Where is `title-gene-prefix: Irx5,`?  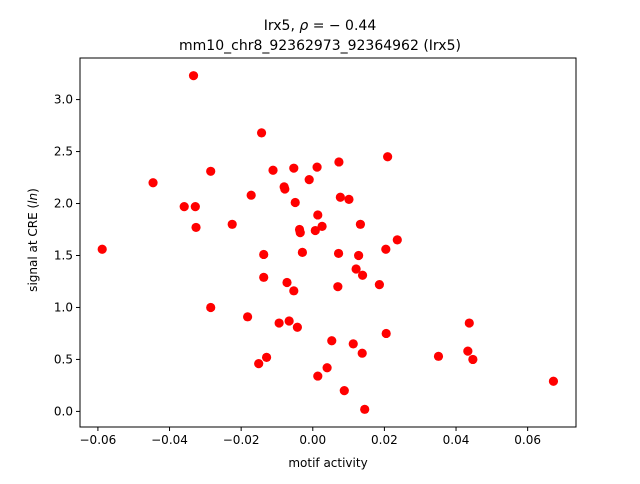 title-gene-prefix: Irx5, is located at coordinates (282, 26).